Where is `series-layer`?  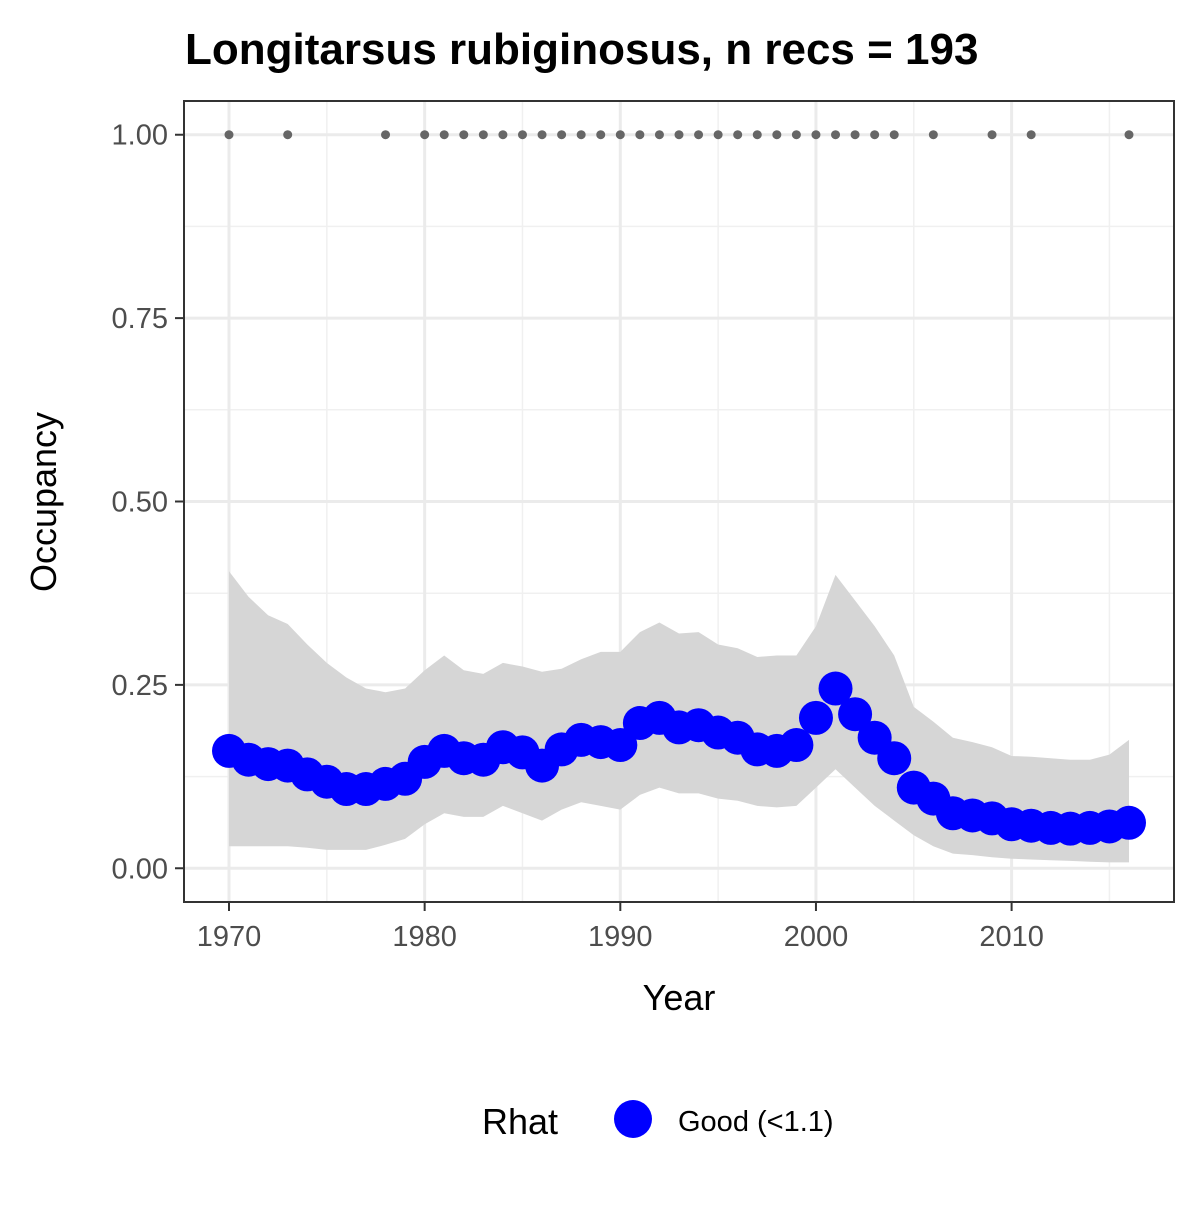
series-layer is located at coordinates (679, 758).